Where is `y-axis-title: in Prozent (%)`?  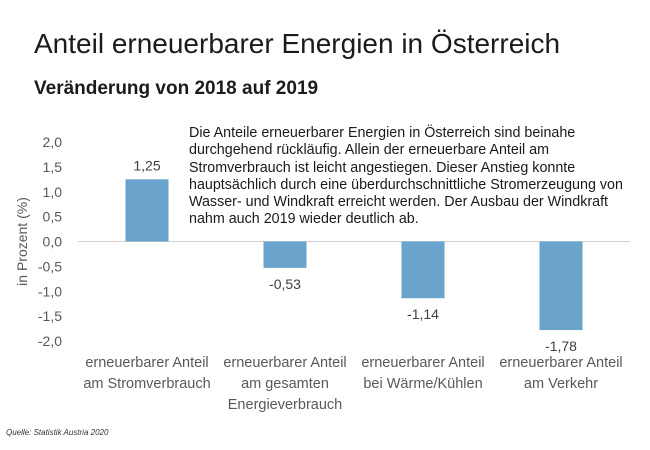 y-axis-title: in Prozent (%) is located at coordinates (22, 241).